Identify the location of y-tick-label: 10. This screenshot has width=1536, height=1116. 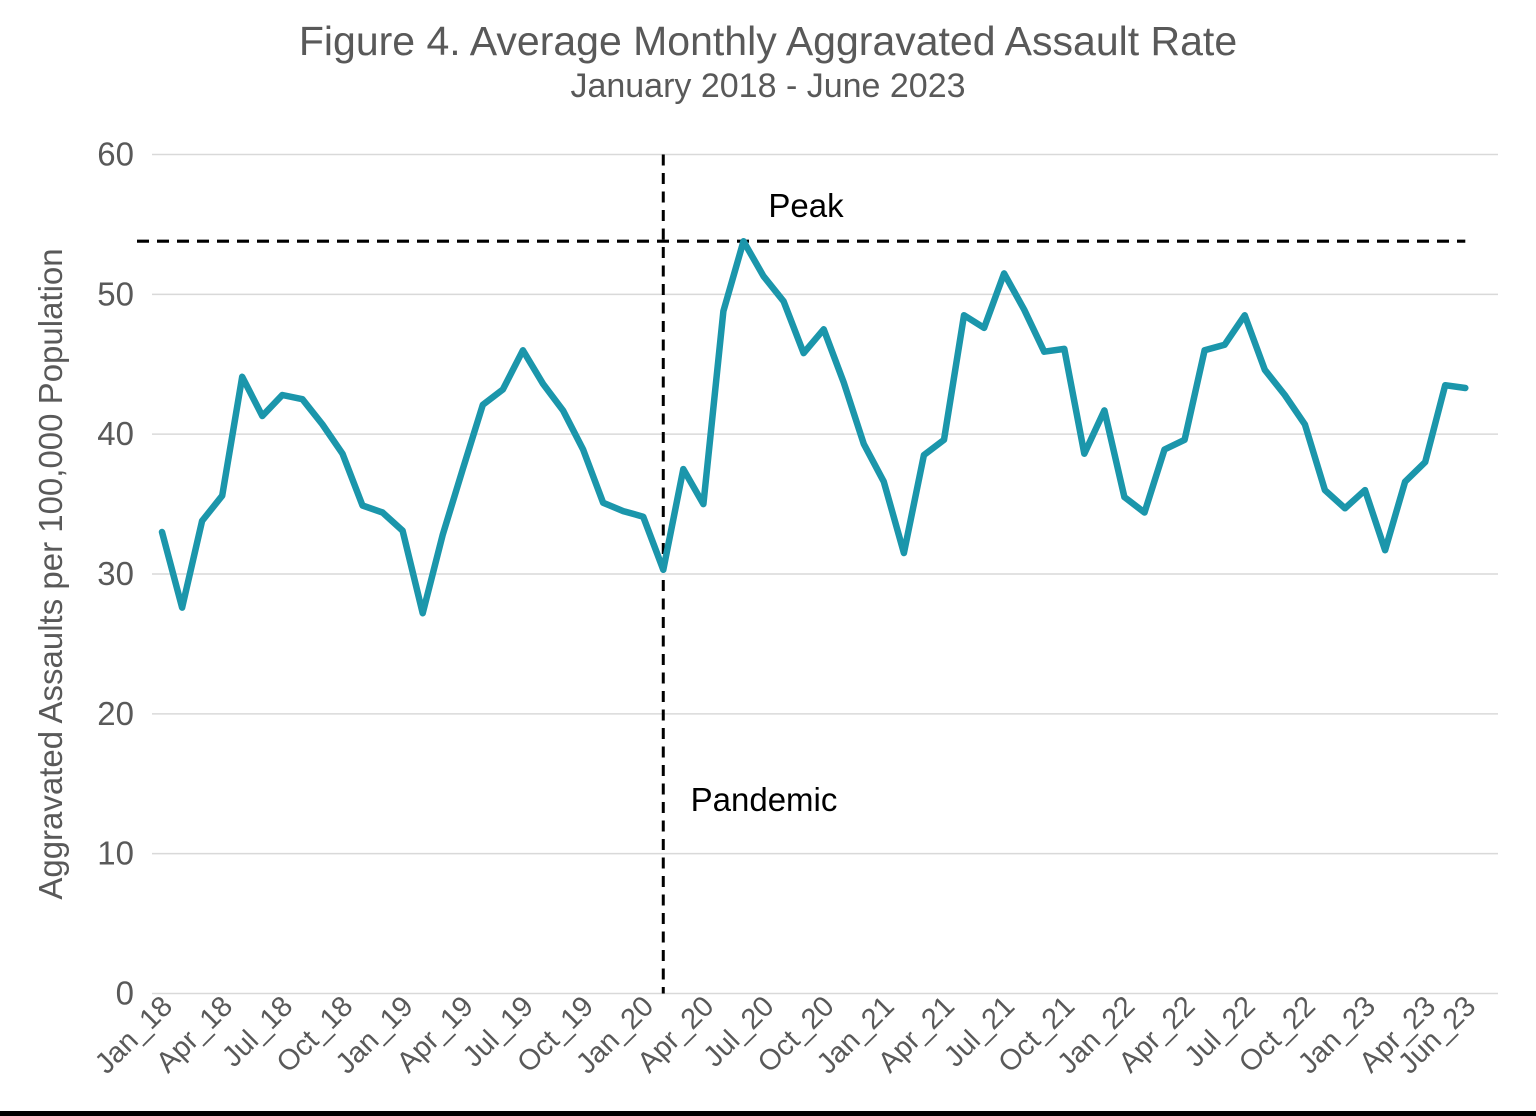
(115, 853).